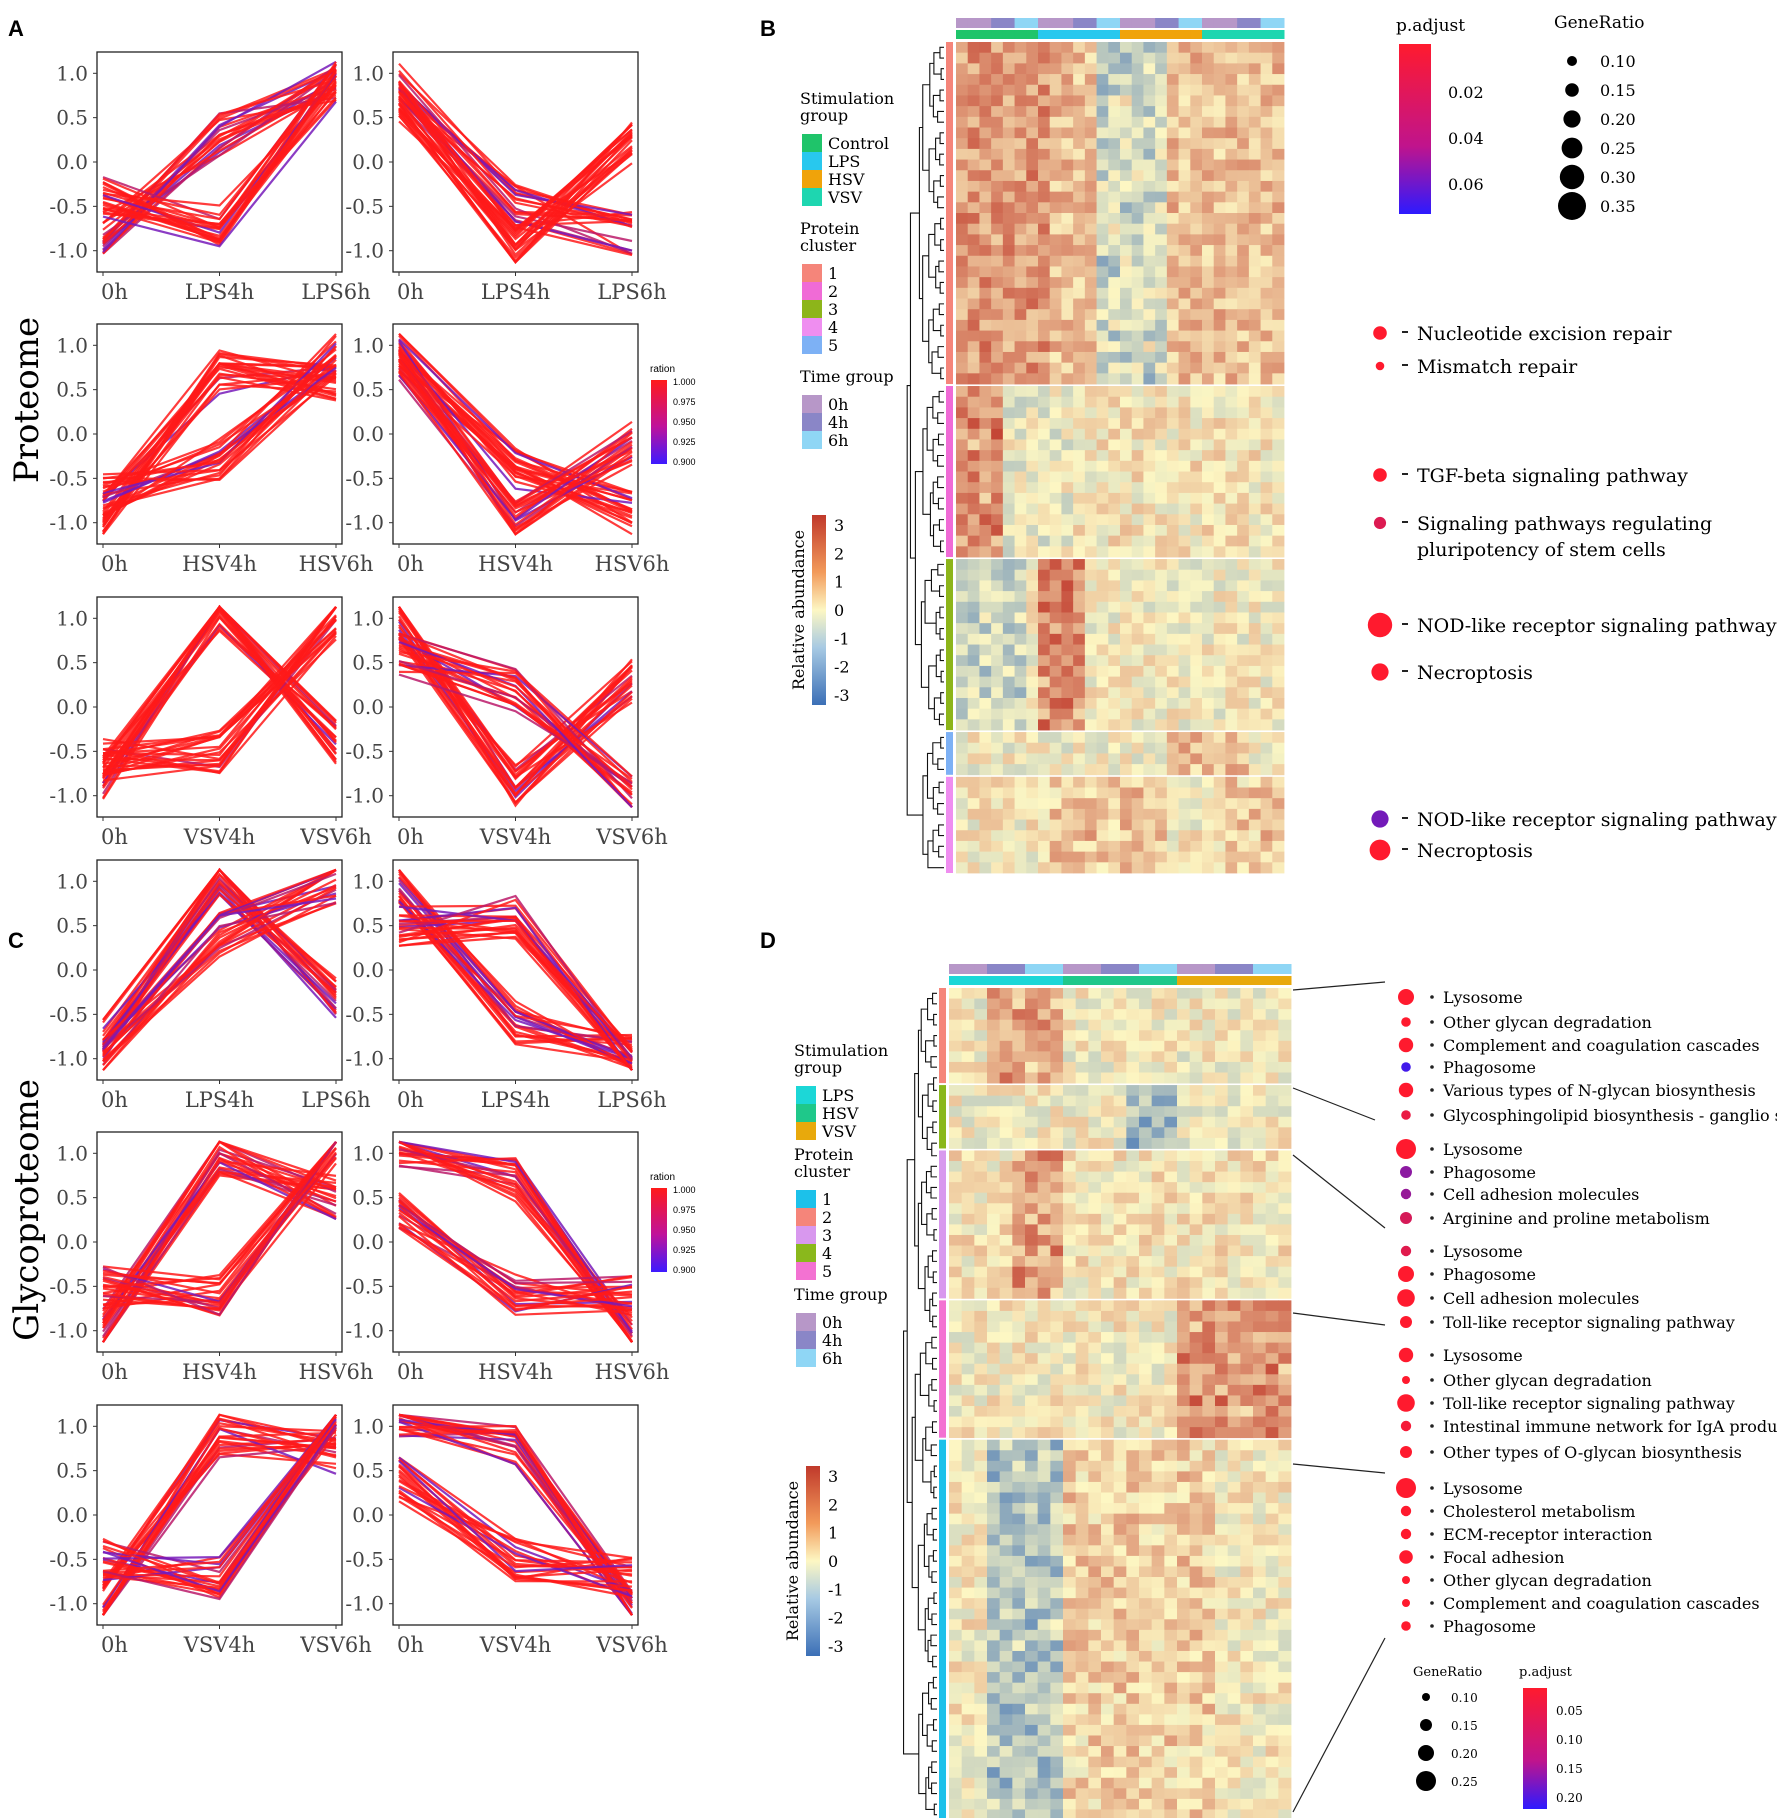 The height and width of the screenshot is (1818, 1777). I want to click on legend-colorbar, so click(659, 1230).